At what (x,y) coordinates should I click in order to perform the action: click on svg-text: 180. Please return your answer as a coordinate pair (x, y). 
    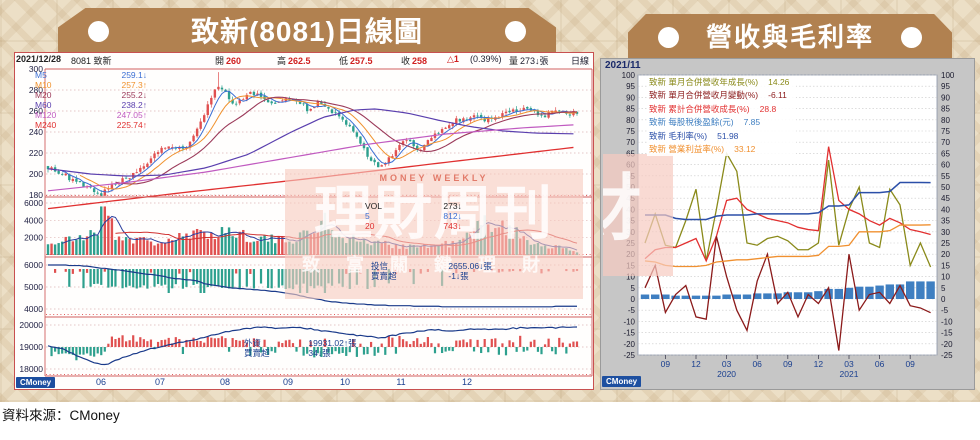
    Looking at the image, I should click on (36, 195).